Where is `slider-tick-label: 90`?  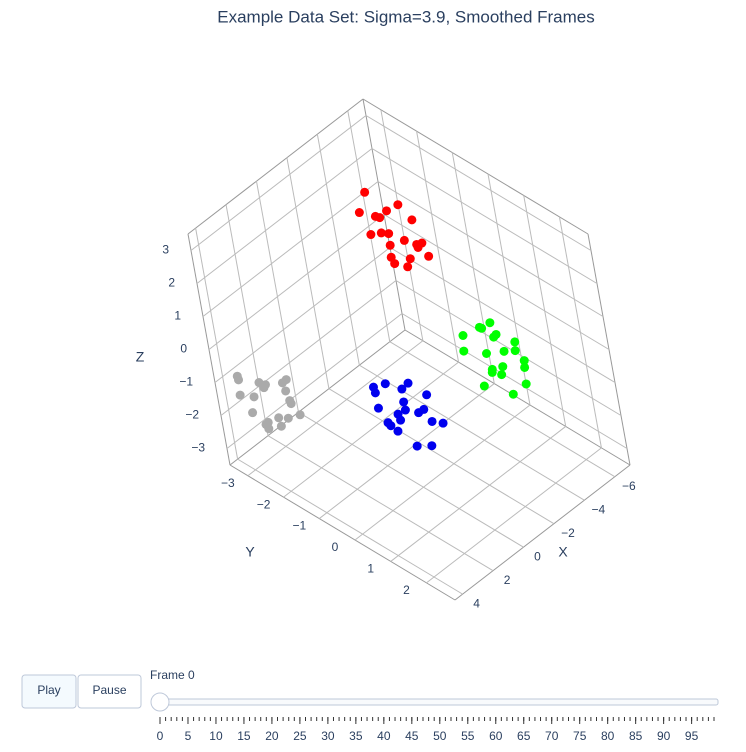
slider-tick-label: 90 is located at coordinates (664, 736).